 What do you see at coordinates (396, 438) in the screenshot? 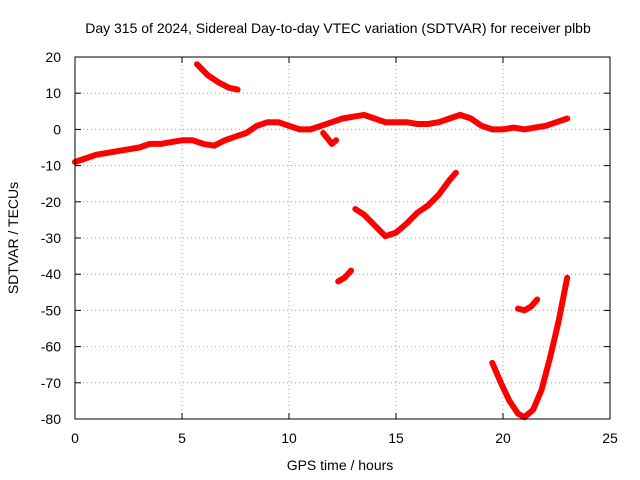
I see `x-tick-label: 15` at bounding box center [396, 438].